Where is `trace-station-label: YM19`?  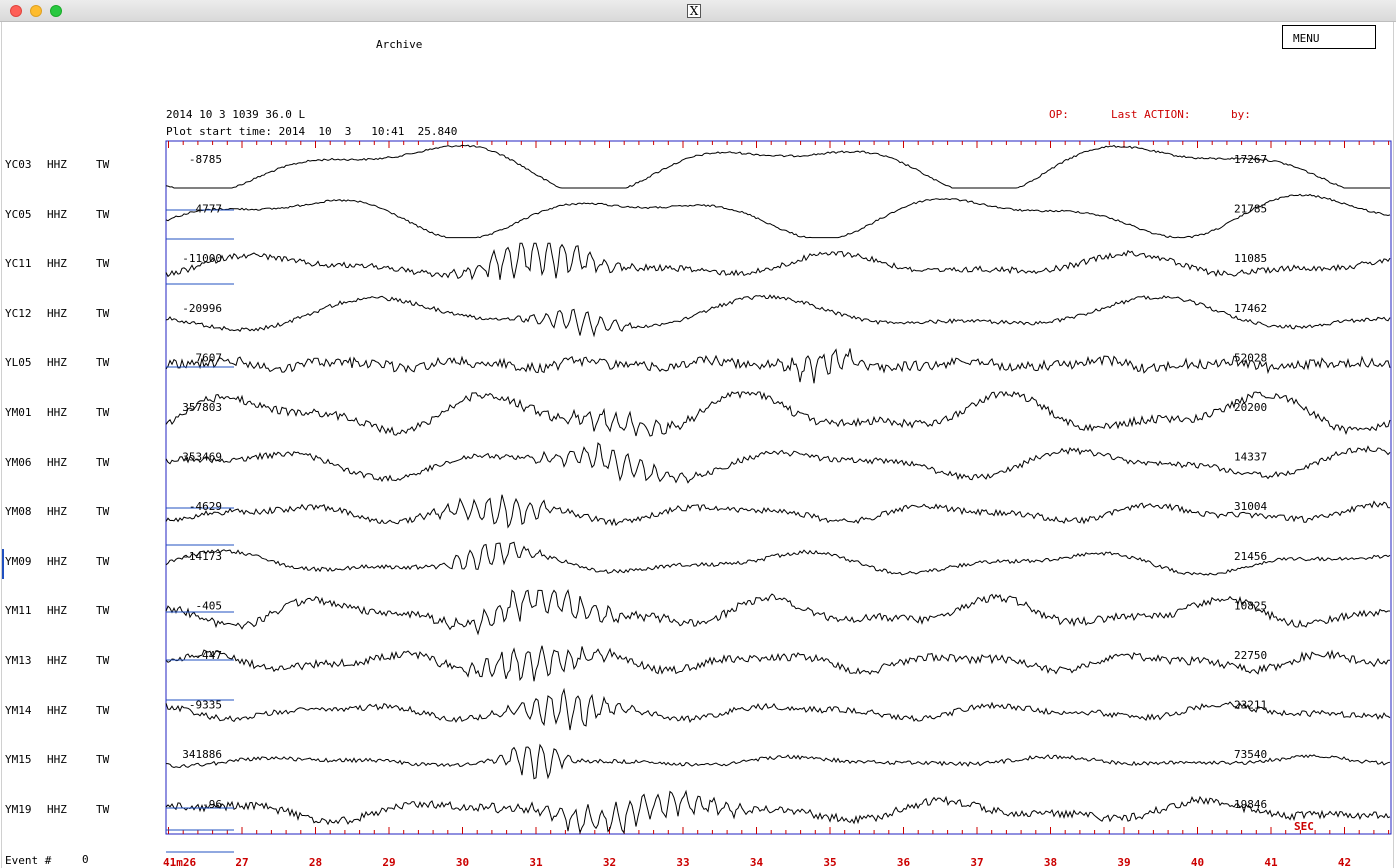
trace-station-label: YM19 is located at coordinates (18, 809).